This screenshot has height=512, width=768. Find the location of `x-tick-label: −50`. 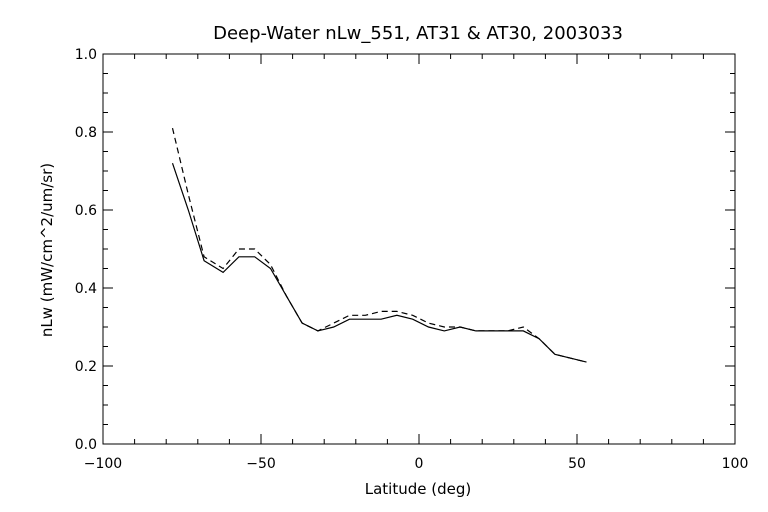

x-tick-label: −50 is located at coordinates (261, 464).